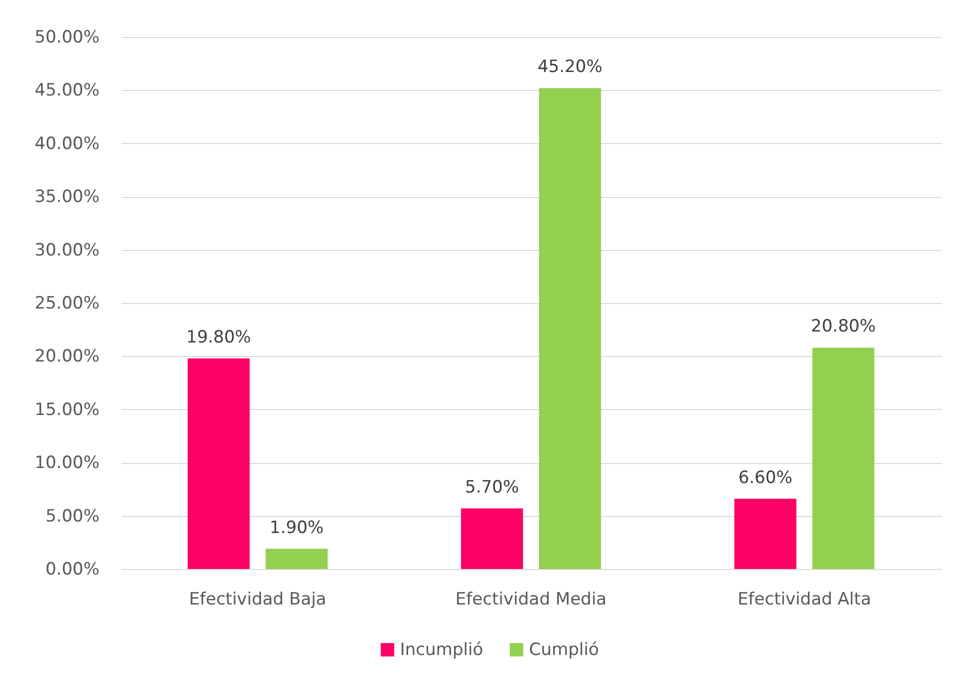 This screenshot has height=685, width=958. Describe the element at coordinates (442, 650) in the screenshot. I see `legend-label: Incumplió` at that location.